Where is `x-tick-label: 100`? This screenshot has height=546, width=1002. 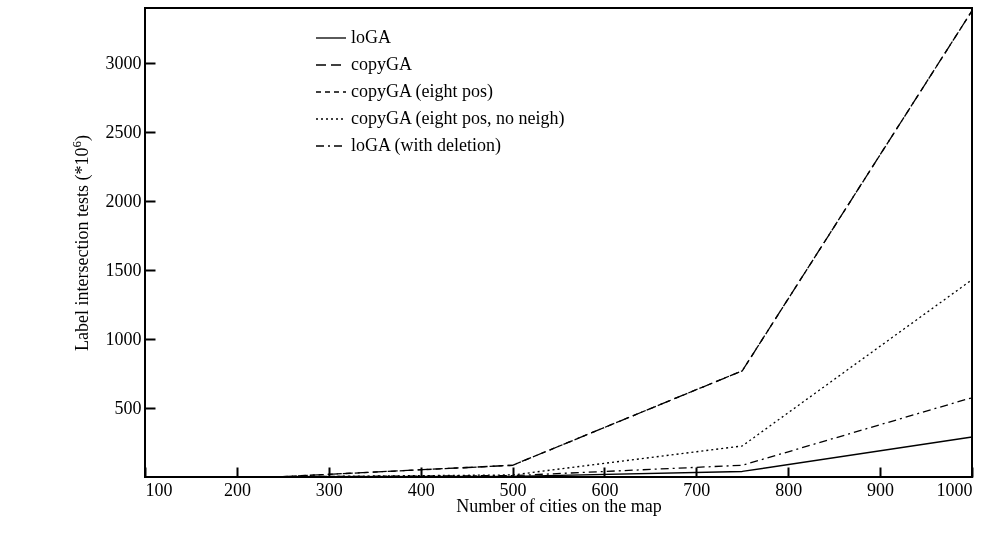
x-tick-label: 100 is located at coordinates (159, 489).